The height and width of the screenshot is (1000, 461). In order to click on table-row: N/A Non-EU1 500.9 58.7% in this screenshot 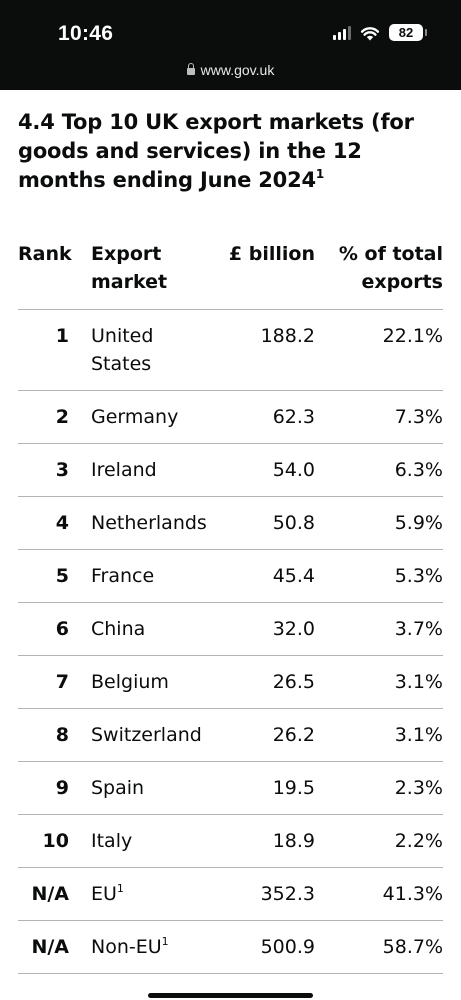, I will do `click(230, 947)`.